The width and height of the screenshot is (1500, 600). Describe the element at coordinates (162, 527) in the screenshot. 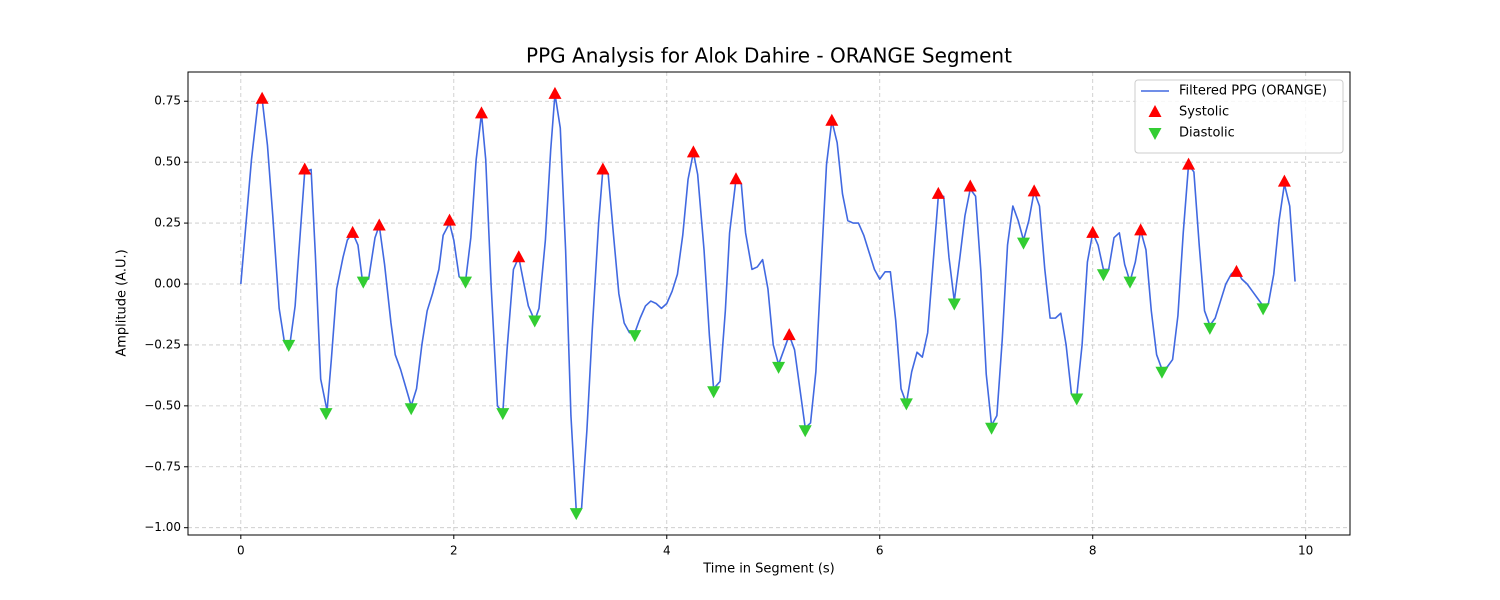

I see `y-tick-label: −1.00` at that location.